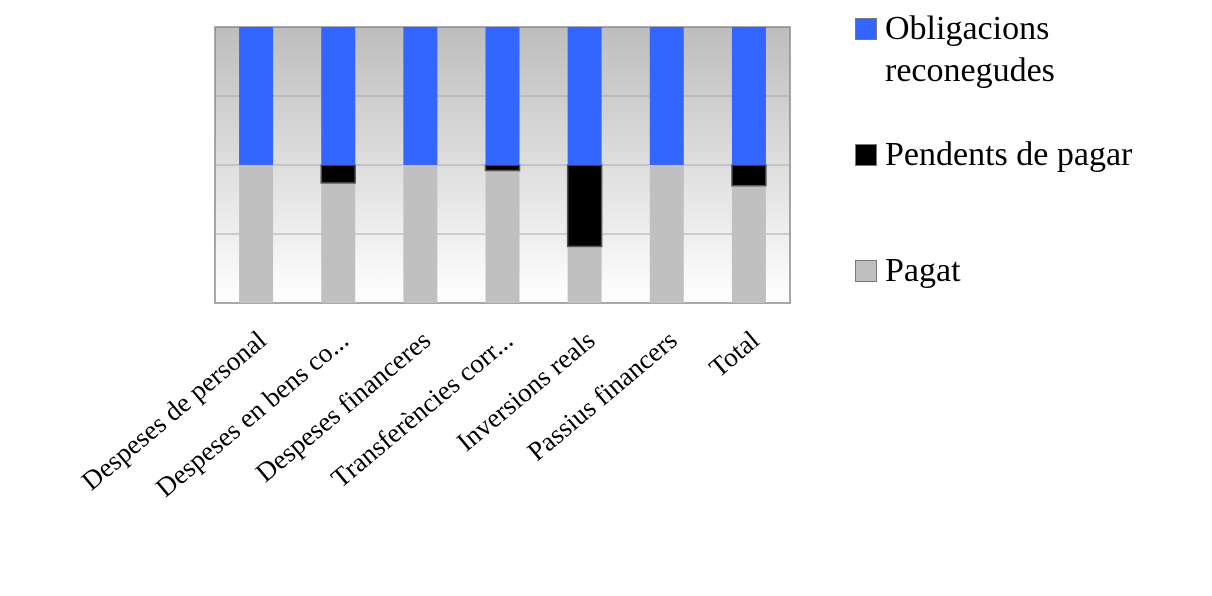 The image size is (1212, 596). I want to click on legend-label: Obligacions reconegudes, so click(970, 49).